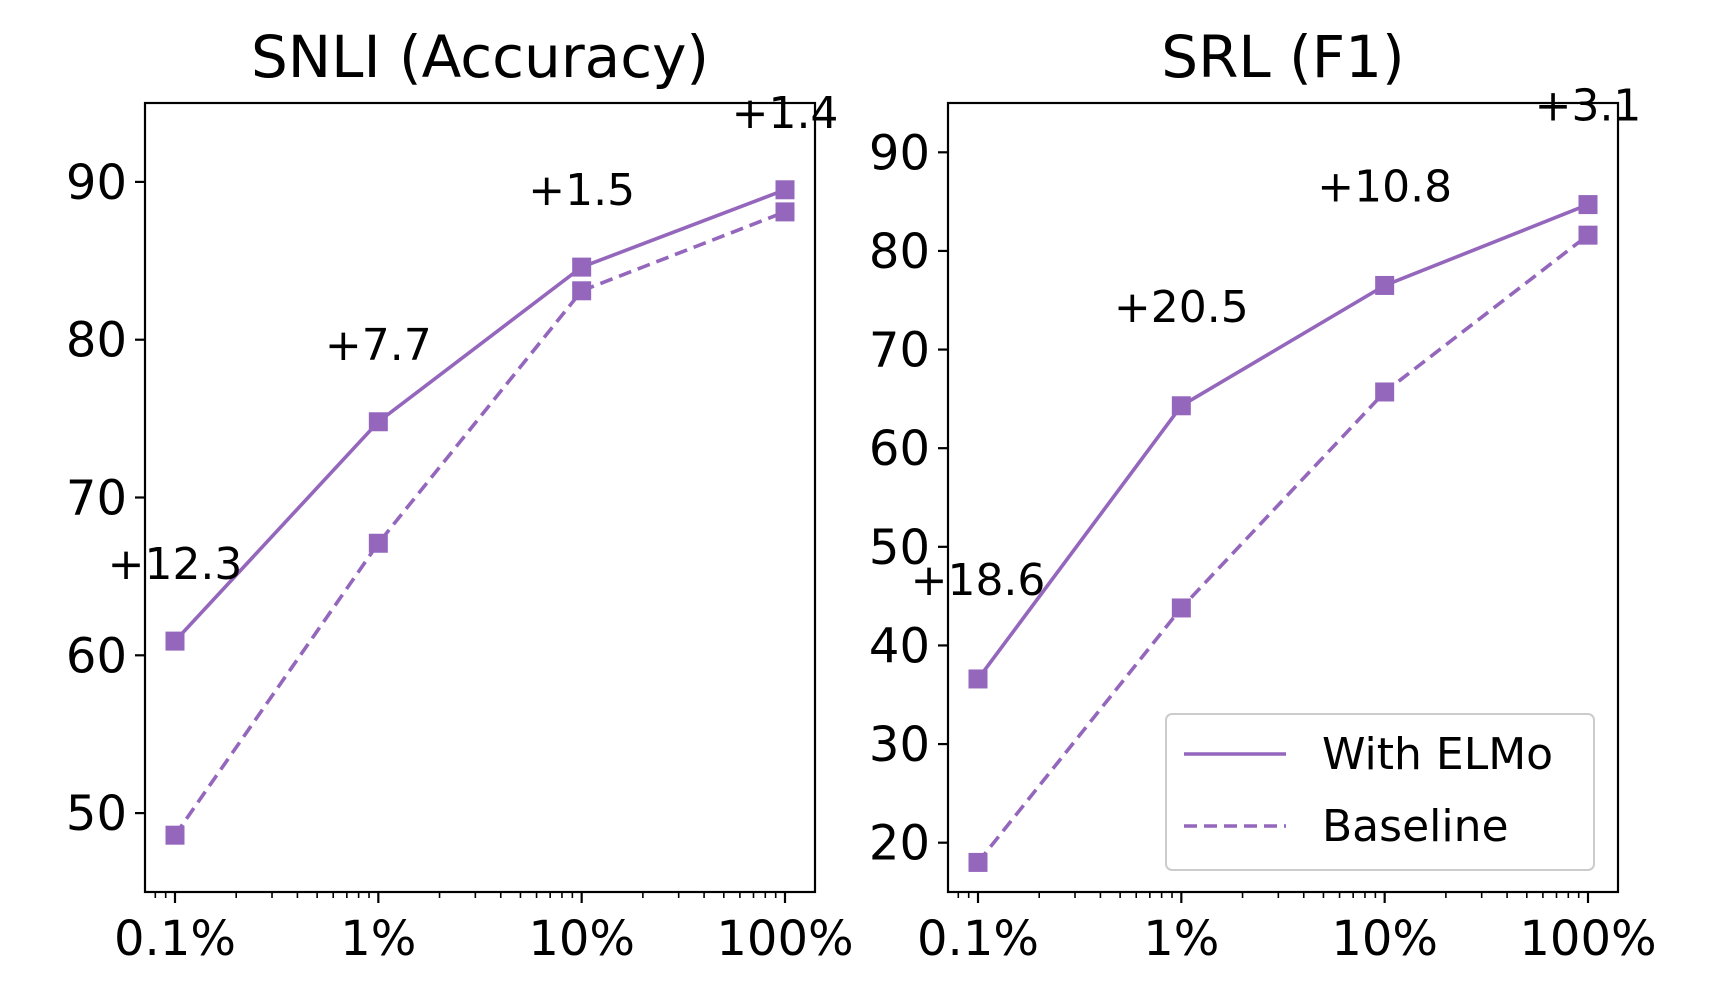  What do you see at coordinates (899, 646) in the screenshot?
I see `y-tick-label: 40` at bounding box center [899, 646].